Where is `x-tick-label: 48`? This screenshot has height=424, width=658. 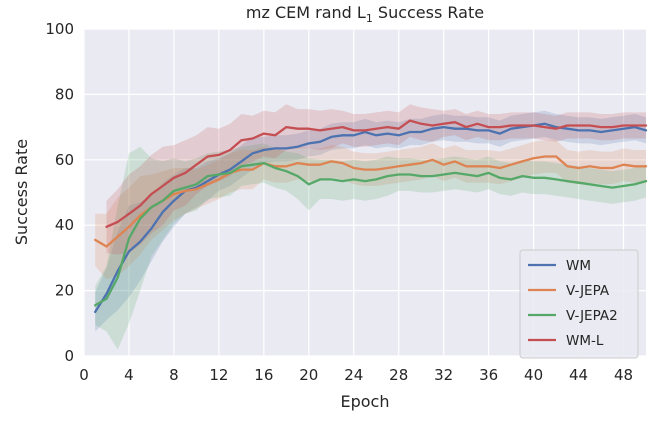
x-tick-label: 48 is located at coordinates (623, 375).